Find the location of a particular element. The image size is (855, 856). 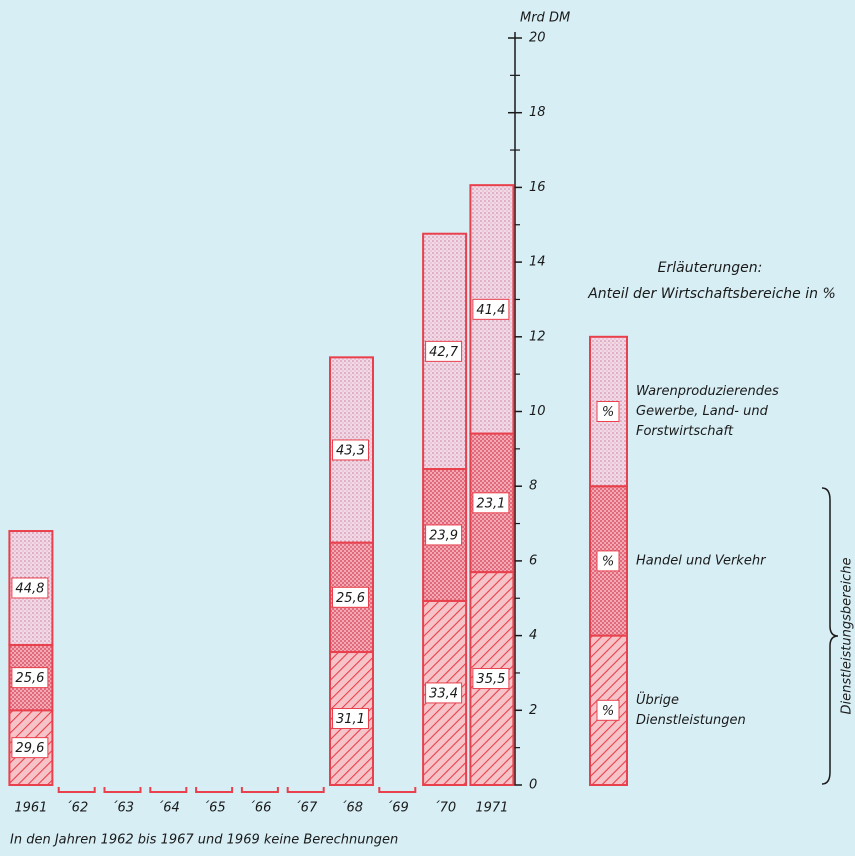

share-label: 29,6 is located at coordinates (29, 748).